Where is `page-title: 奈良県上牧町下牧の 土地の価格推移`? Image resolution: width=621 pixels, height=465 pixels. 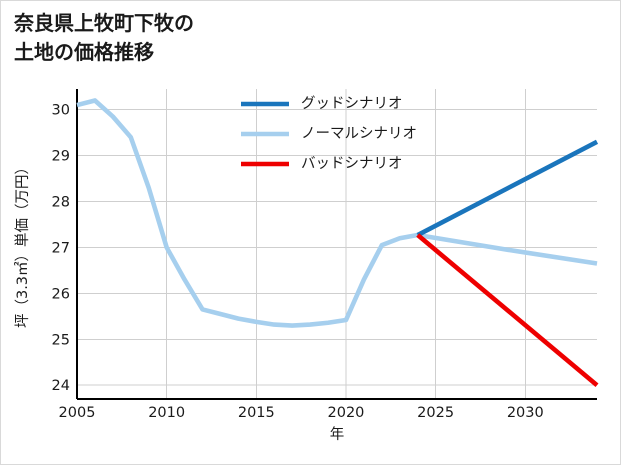 page-title: 奈良県上牧町下牧の 土地の価格推移 is located at coordinates (104, 37).